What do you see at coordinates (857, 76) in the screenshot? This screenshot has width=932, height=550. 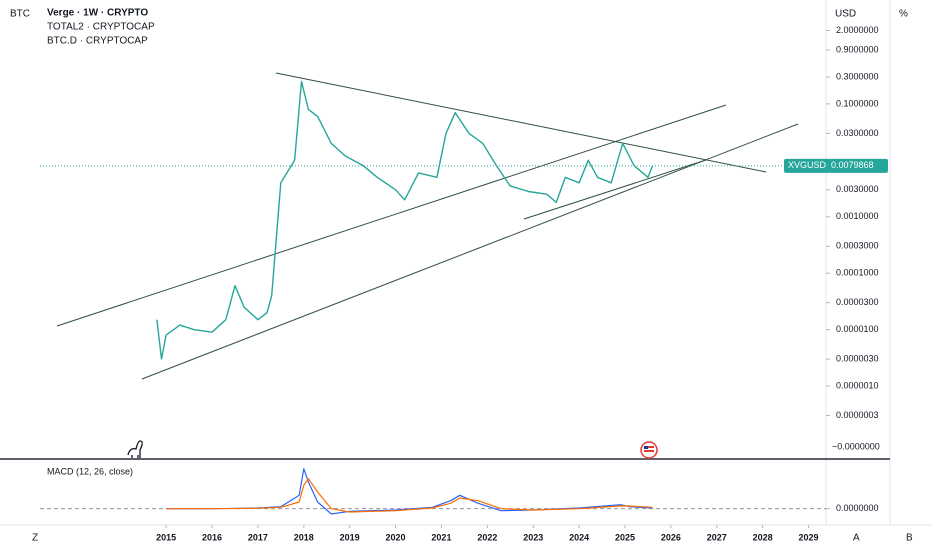 I see `y-tick-label: 0.3000000` at bounding box center [857, 76].